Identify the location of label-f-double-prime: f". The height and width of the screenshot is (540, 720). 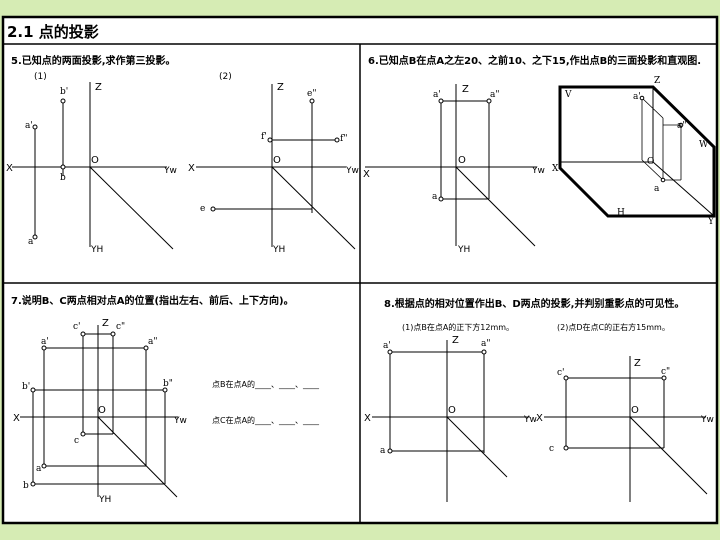
(343, 139).